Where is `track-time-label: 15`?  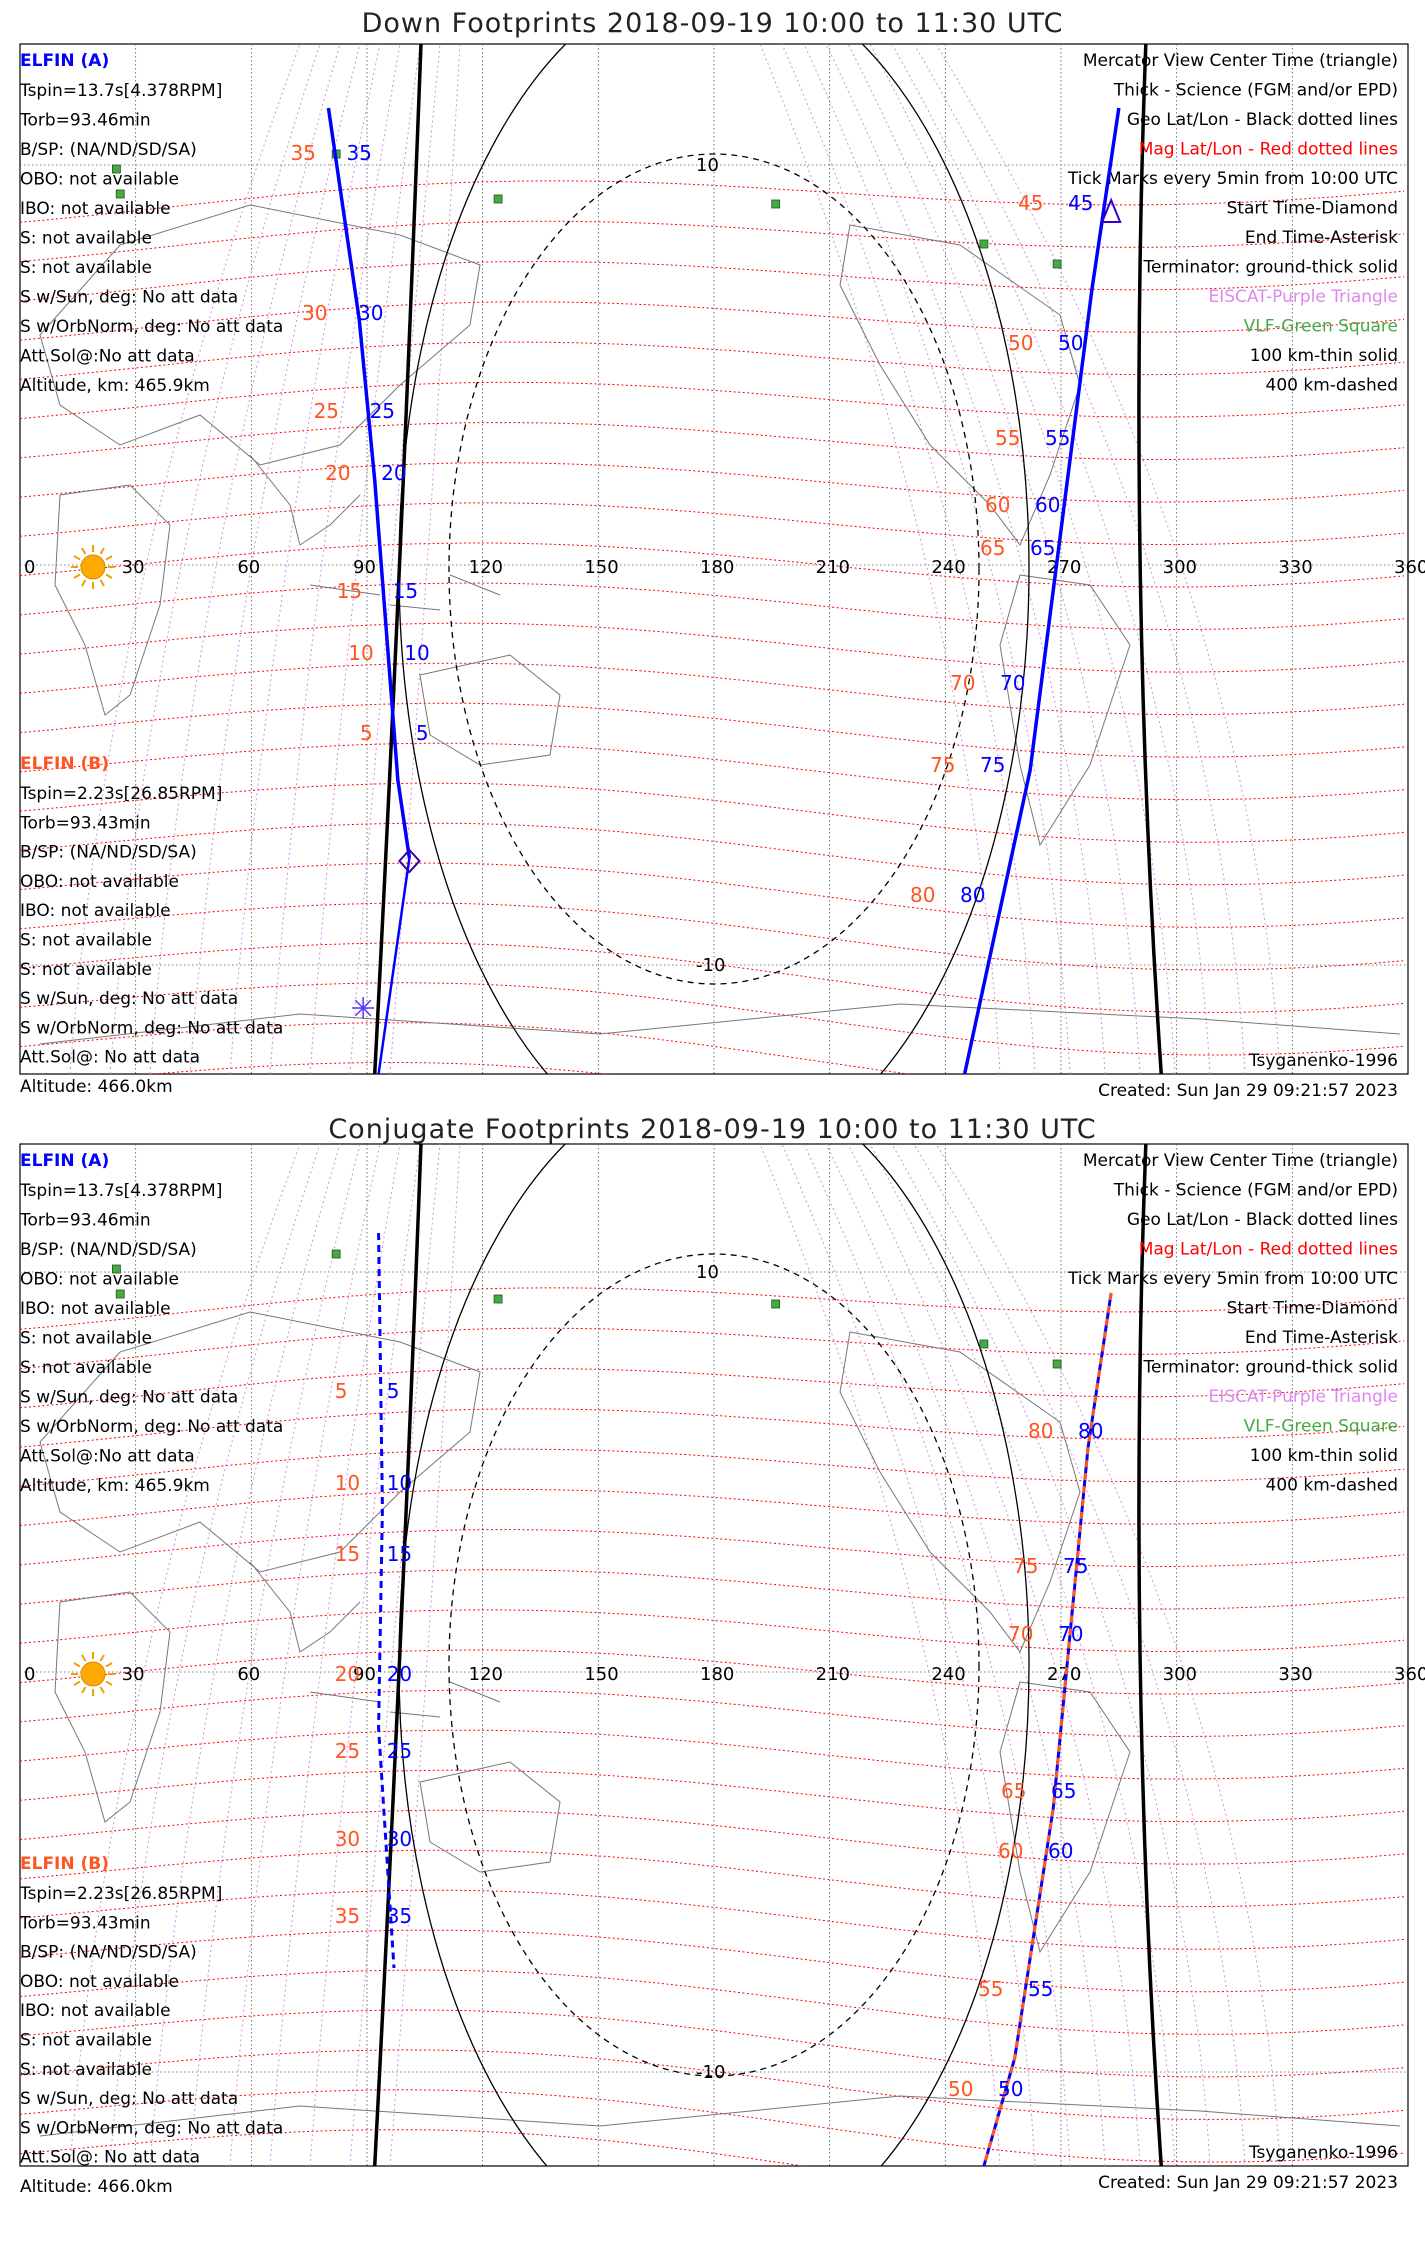
track-time-label: 15 is located at coordinates (405, 591).